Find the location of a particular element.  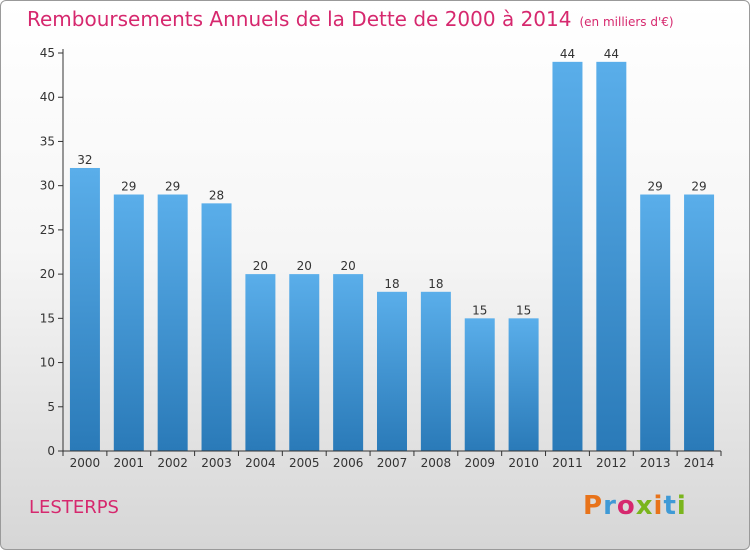

x-tick-label: 2000 is located at coordinates (85, 463).